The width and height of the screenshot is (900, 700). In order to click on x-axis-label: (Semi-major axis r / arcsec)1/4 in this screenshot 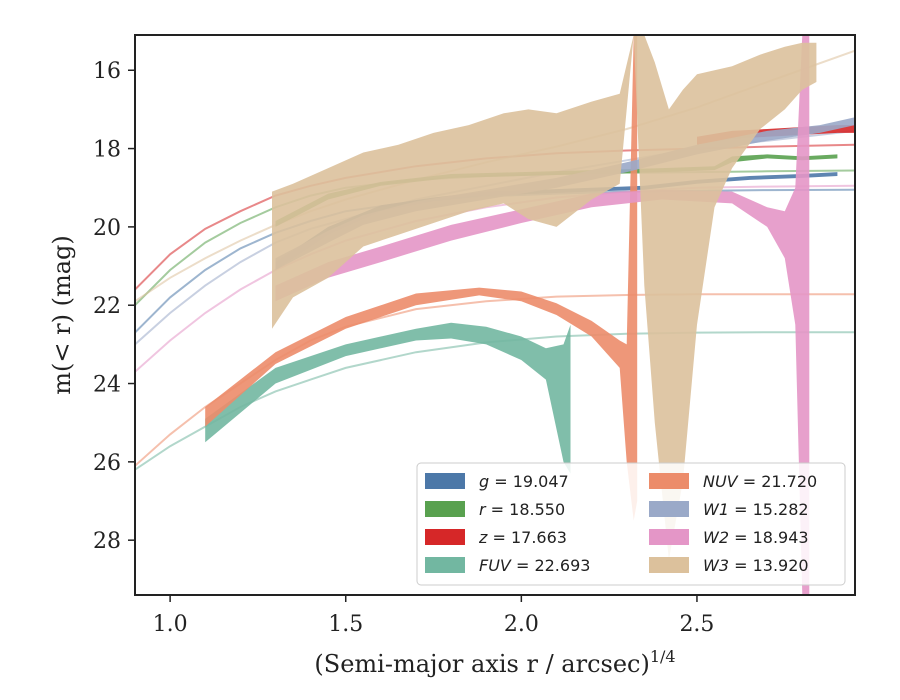, I will do `click(494, 662)`.